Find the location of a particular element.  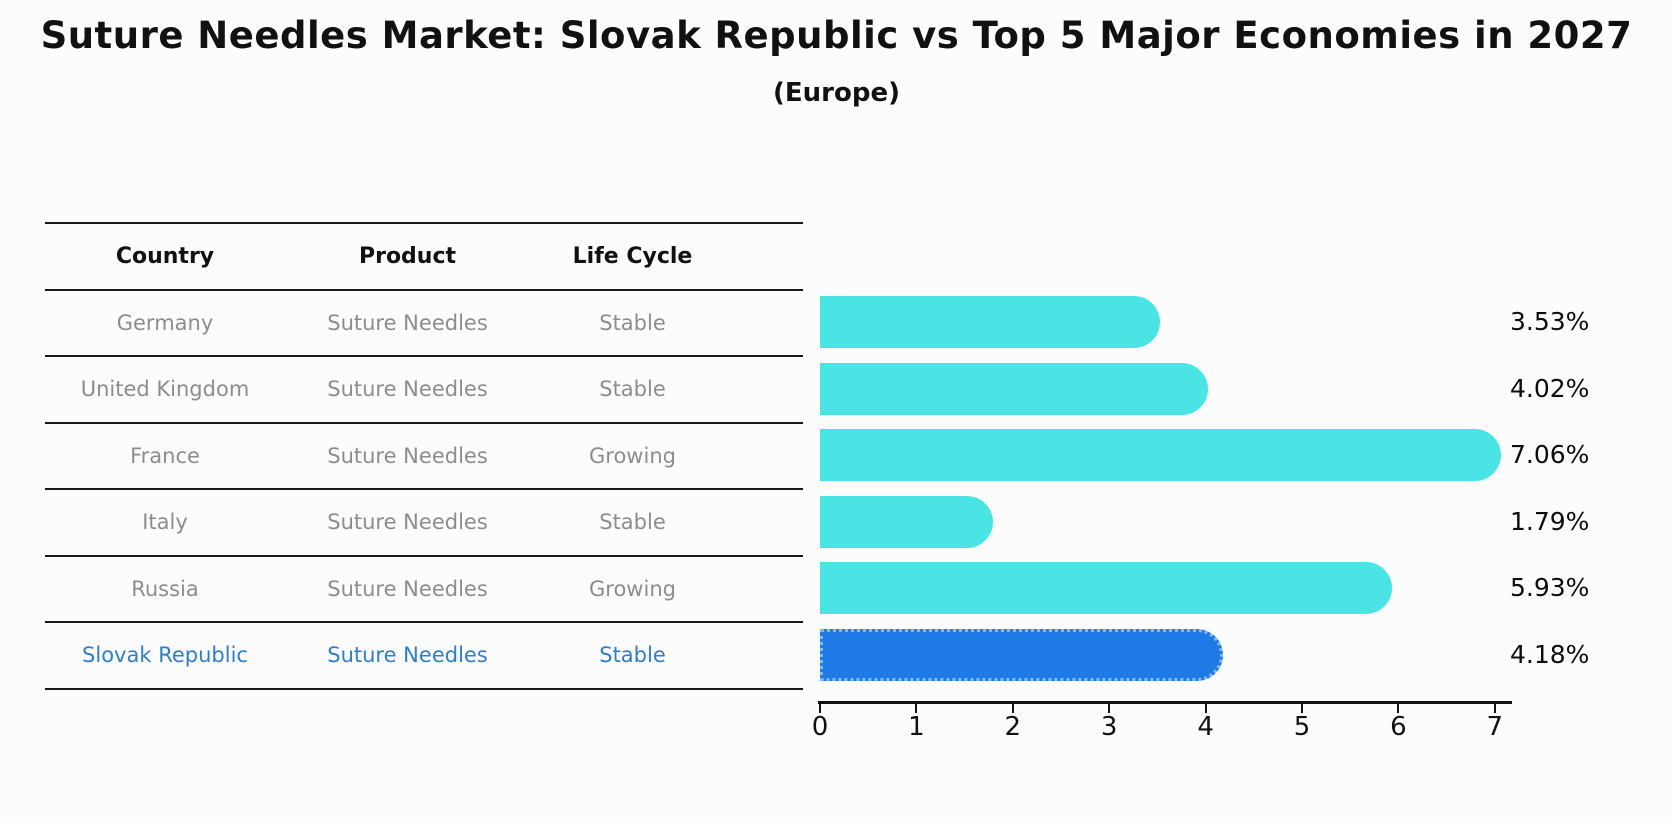

x-axis-line is located at coordinates (1165, 702).